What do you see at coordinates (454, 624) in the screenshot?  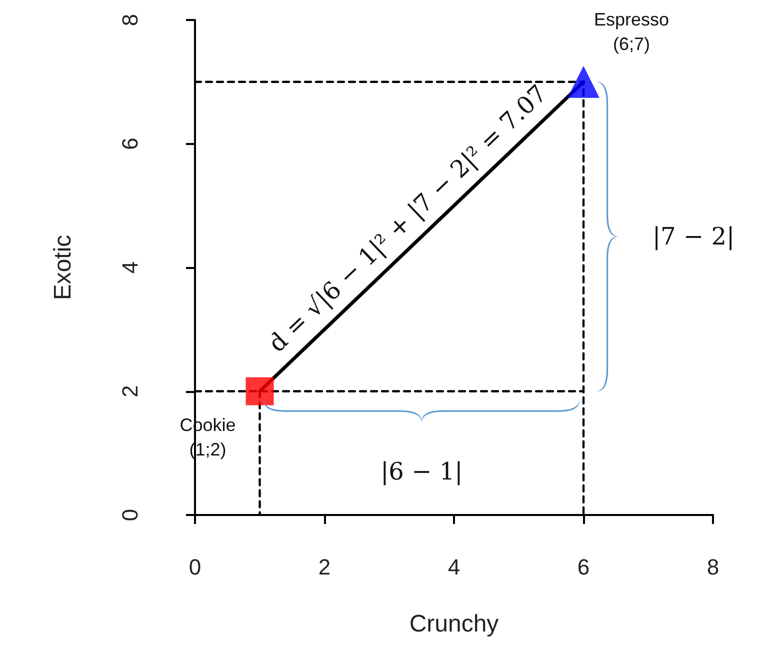 I see `x-axis-title: Crunchy` at bounding box center [454, 624].